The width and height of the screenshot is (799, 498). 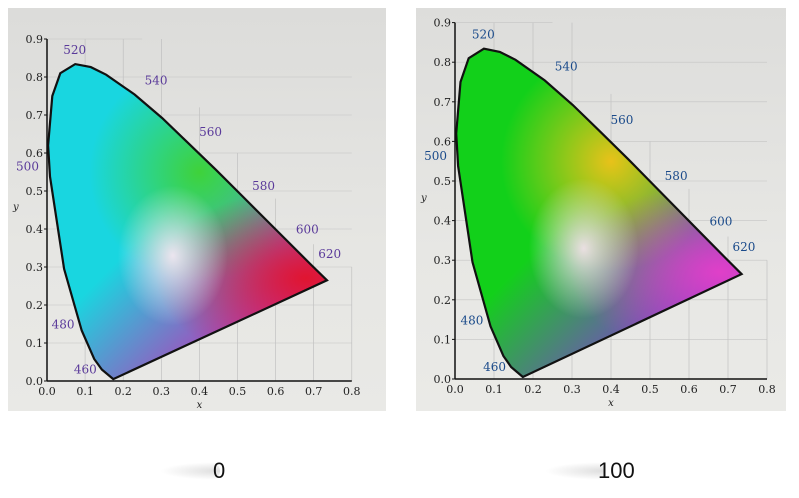 I want to click on caption-left: 0, so click(x=219, y=470).